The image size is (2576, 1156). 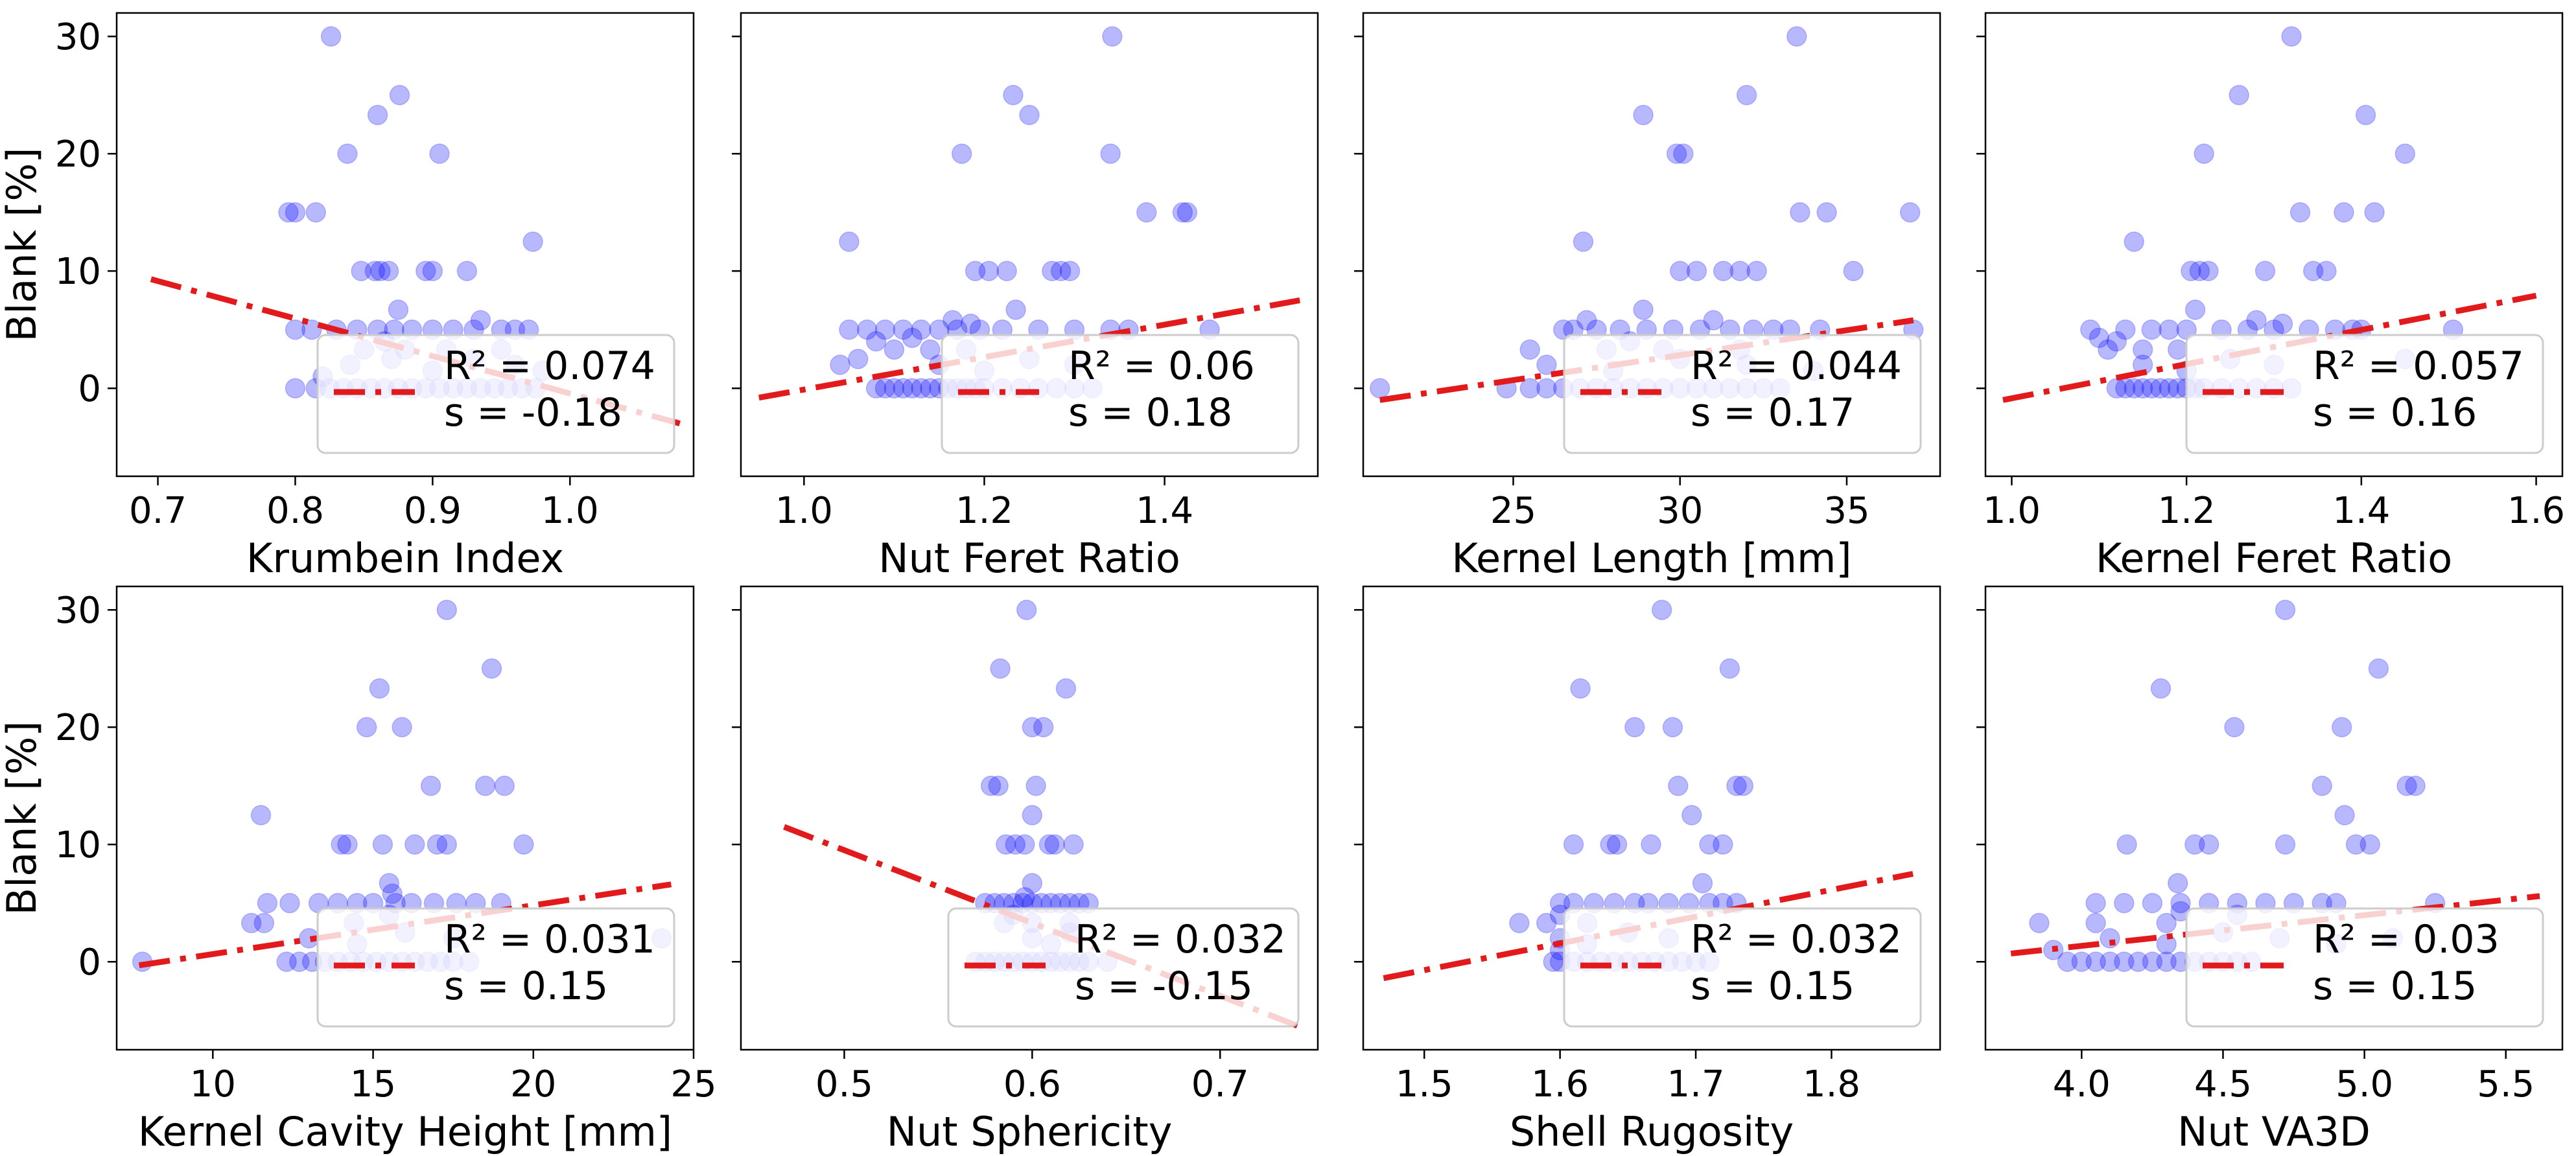 What do you see at coordinates (78, 272) in the screenshot?
I see `y-tick-label: 10` at bounding box center [78, 272].